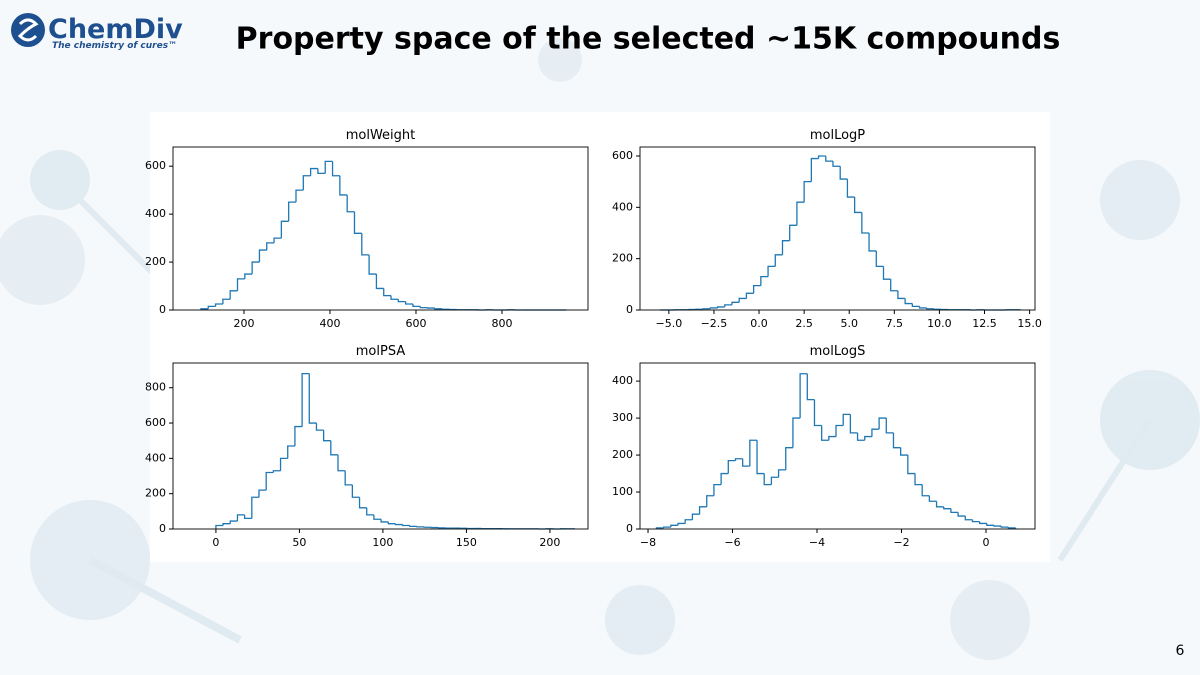  I want to click on chart-title: molPSA, so click(381, 351).